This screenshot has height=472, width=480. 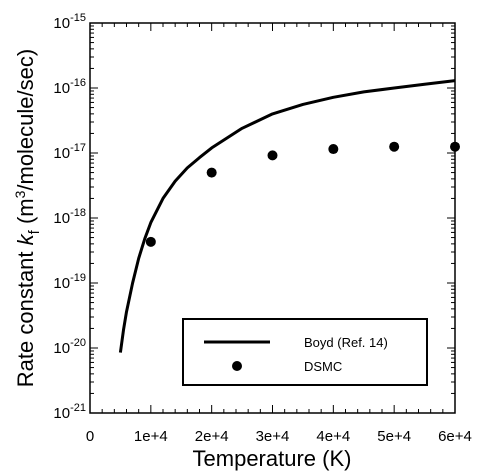 I want to click on x-tick-label: 4e+4, so click(x=333, y=436).